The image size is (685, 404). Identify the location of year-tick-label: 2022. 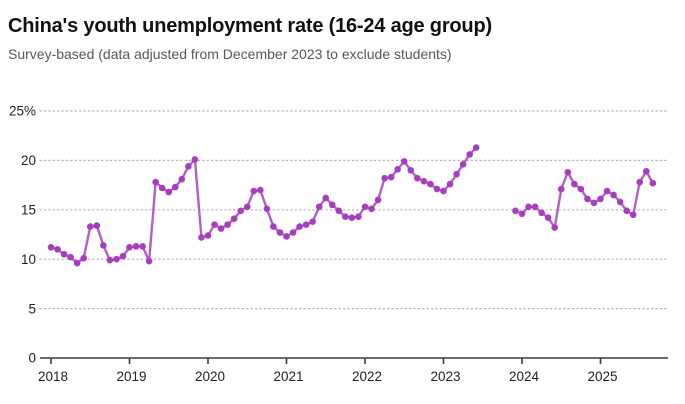
(367, 376).